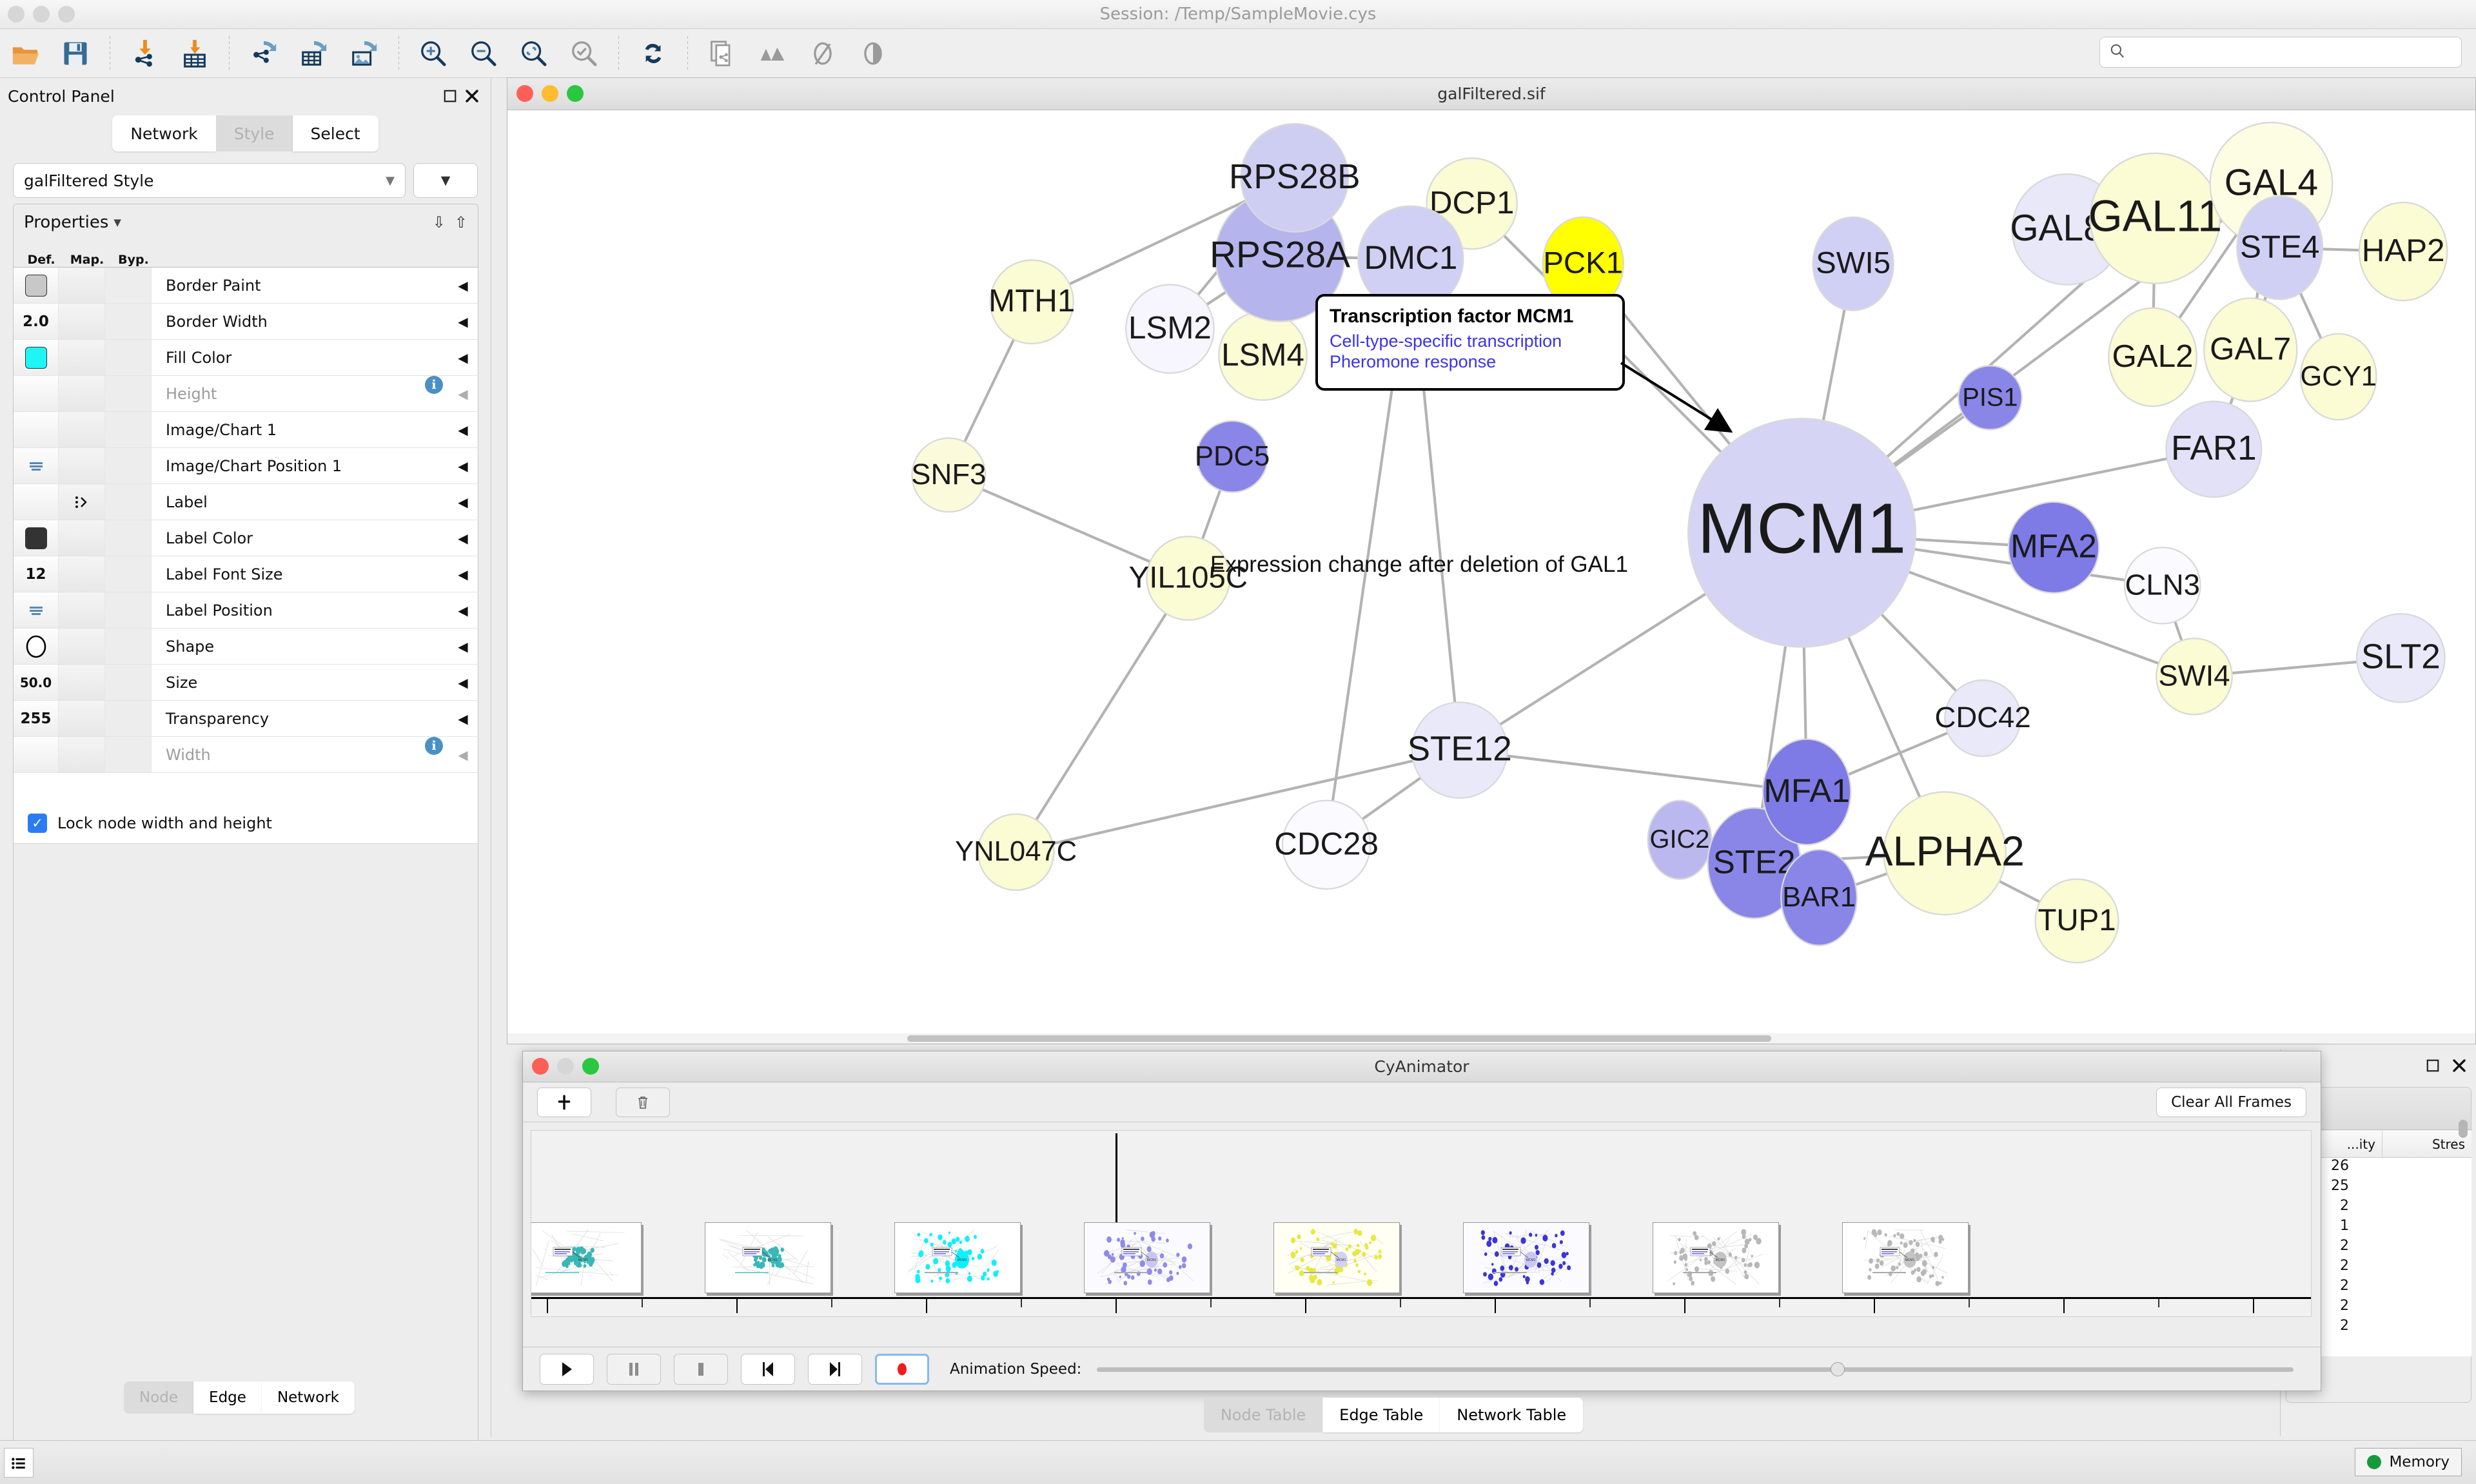 The image size is (2476, 1484). I want to click on network-node: MFA2, so click(2053, 547).